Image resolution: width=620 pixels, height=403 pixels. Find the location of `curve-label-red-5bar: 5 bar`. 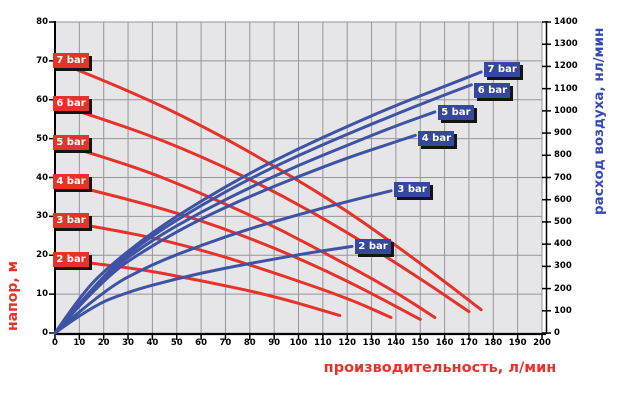

curve-label-red-5bar: 5 bar is located at coordinates (71, 142).